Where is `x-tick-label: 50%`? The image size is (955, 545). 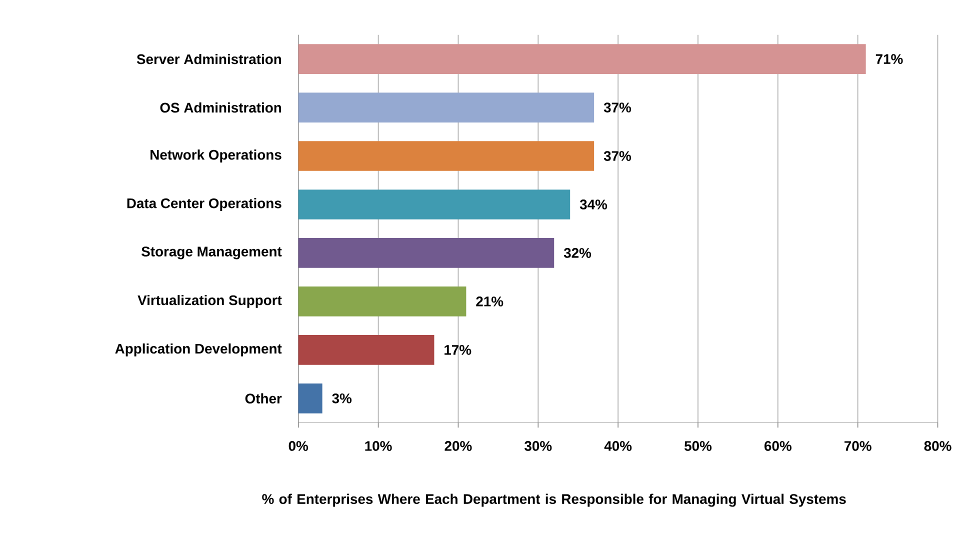
x-tick-label: 50% is located at coordinates (698, 446).